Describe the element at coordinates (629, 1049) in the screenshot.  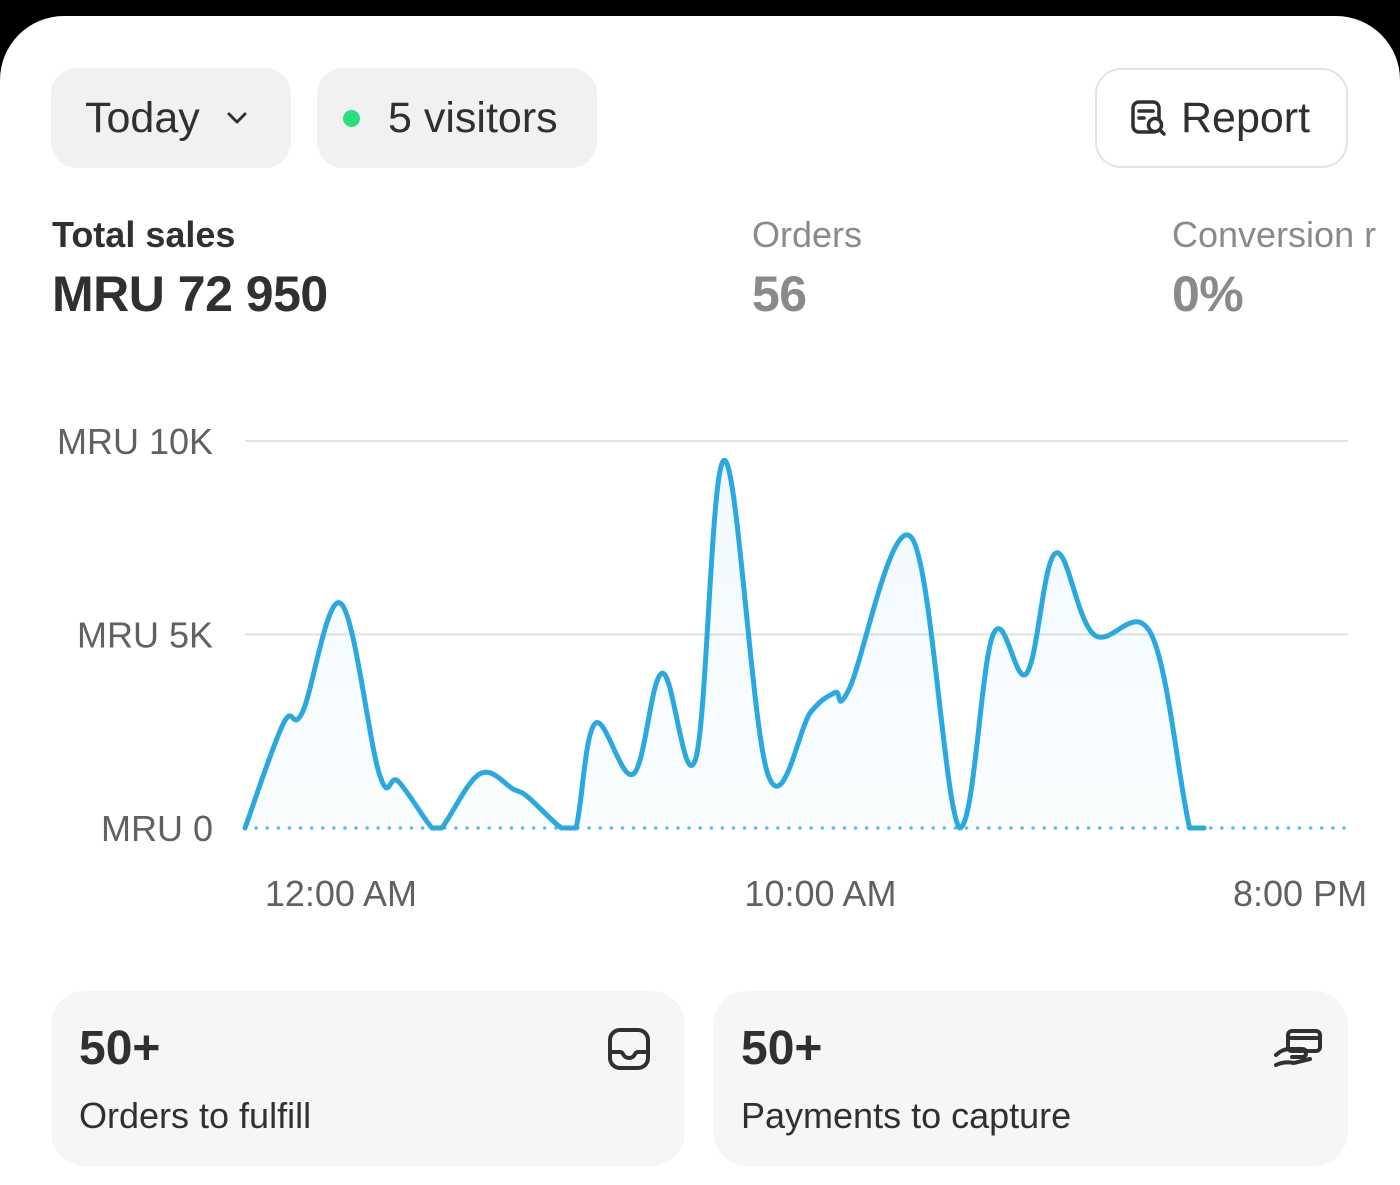
I see `inbox-icon` at that location.